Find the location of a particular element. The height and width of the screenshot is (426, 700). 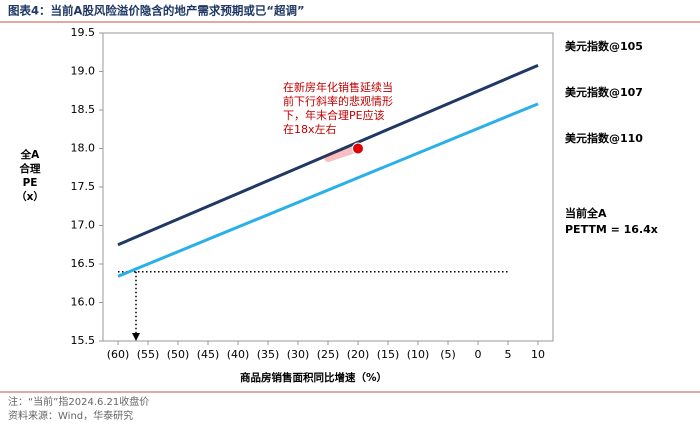

current-note: PETTM = 16.4x is located at coordinates (611, 229).